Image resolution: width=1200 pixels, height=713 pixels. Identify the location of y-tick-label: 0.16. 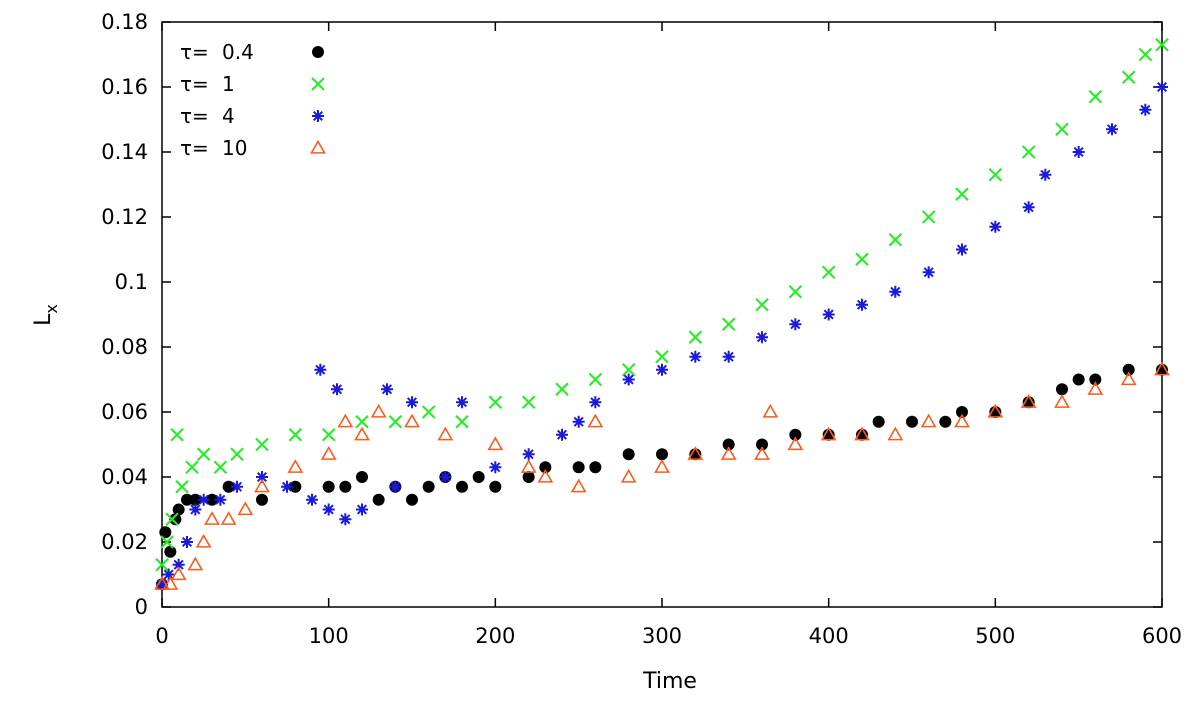
(124, 87).